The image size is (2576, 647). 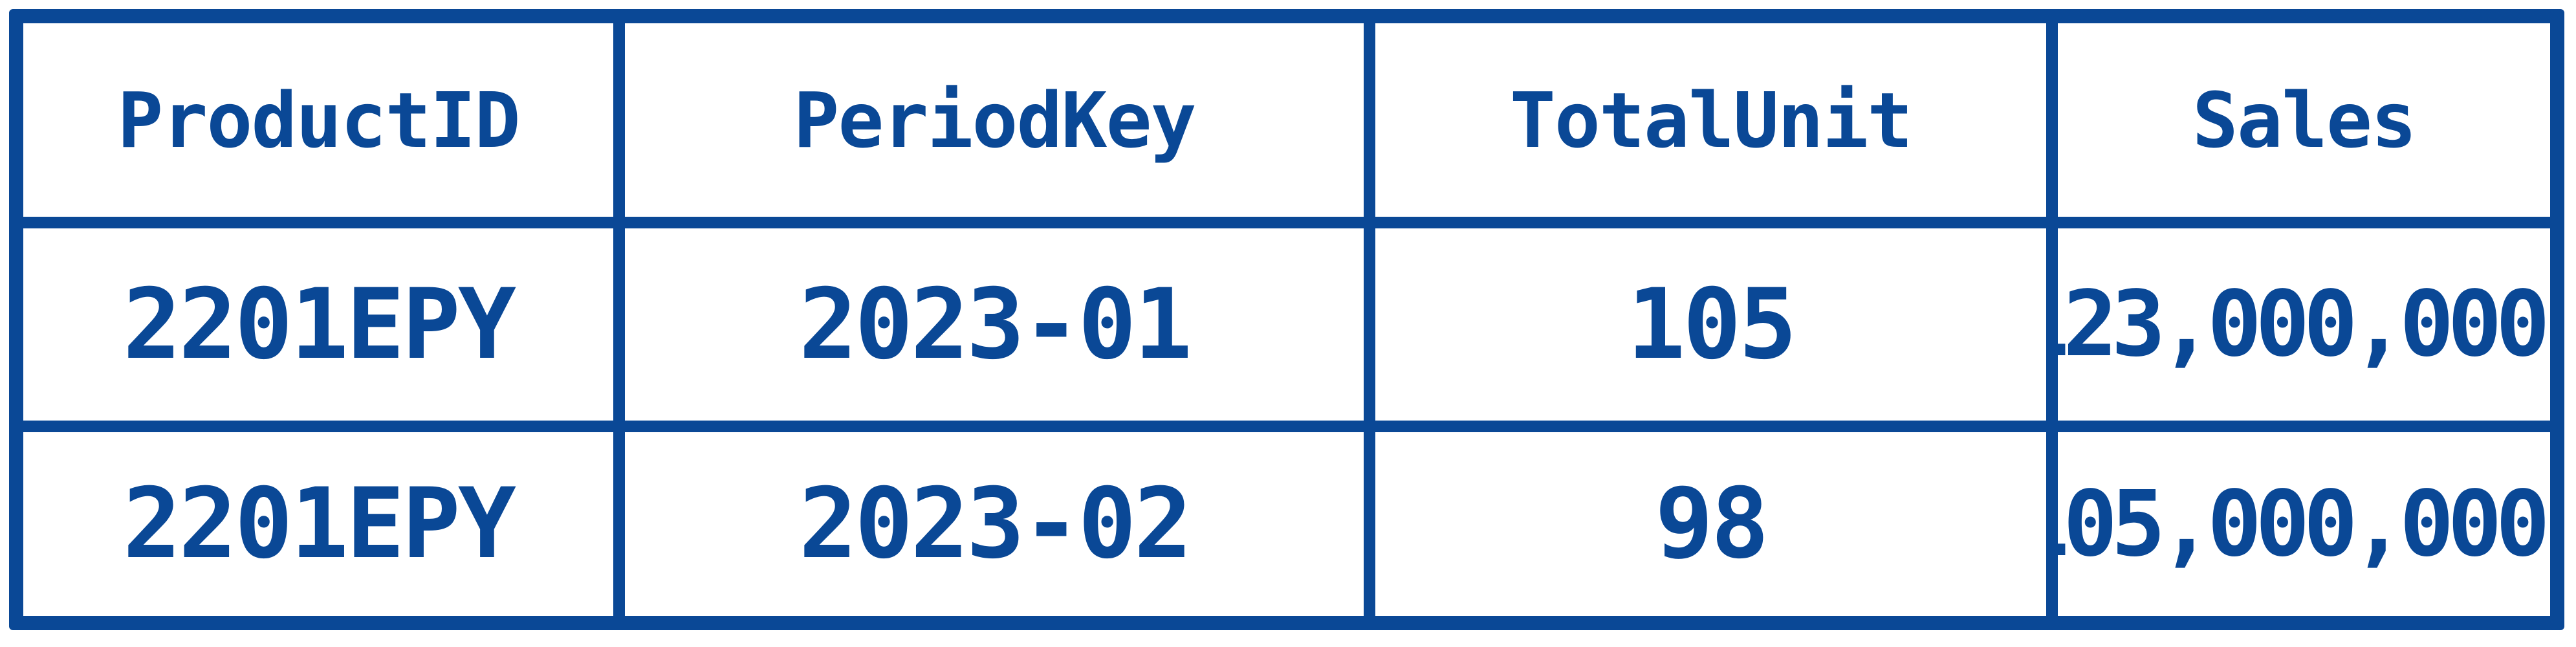 What do you see at coordinates (324, 126) in the screenshot?
I see `header-productid: ProductID` at bounding box center [324, 126].